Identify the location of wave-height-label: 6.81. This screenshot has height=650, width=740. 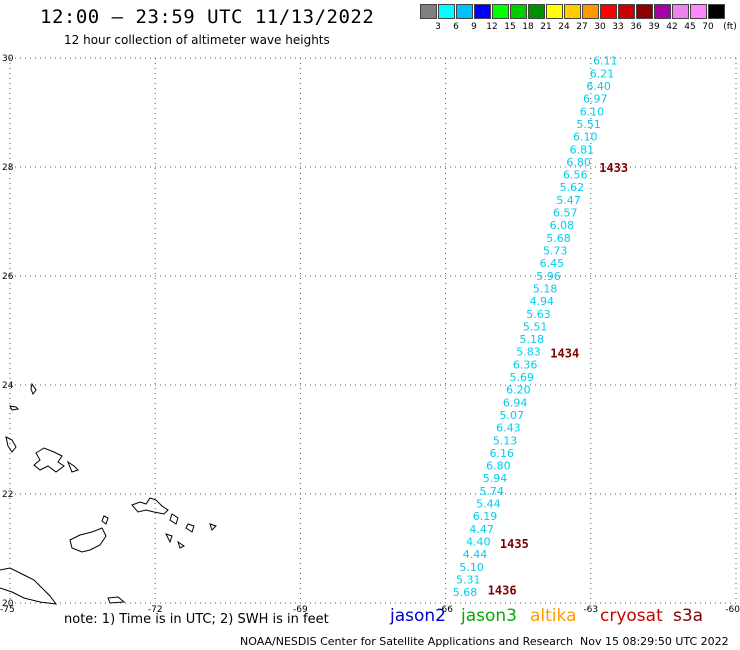
(582, 149).